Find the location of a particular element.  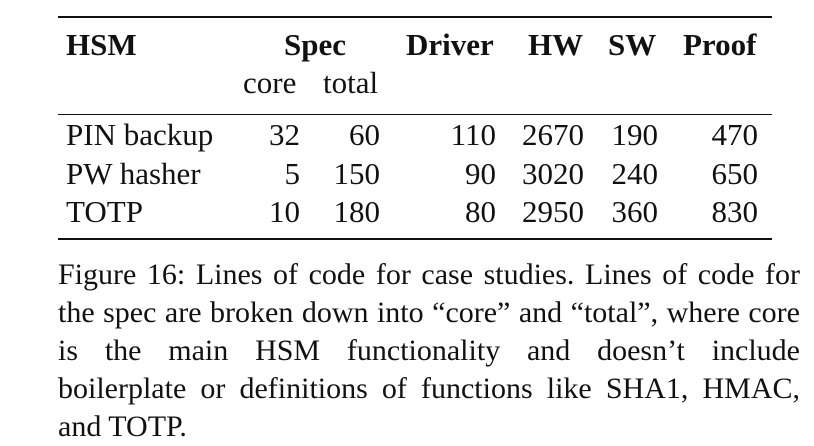

row-total: 180 is located at coordinates (357, 211).